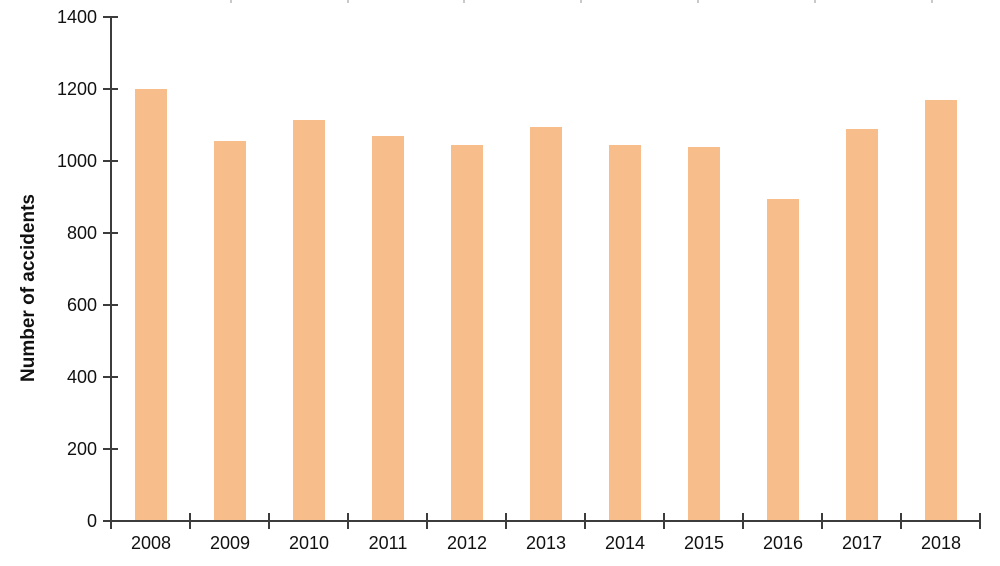 This screenshot has height=566, width=1000. What do you see at coordinates (76, 17) in the screenshot?
I see `y-tick-label-1400: 1400` at bounding box center [76, 17].